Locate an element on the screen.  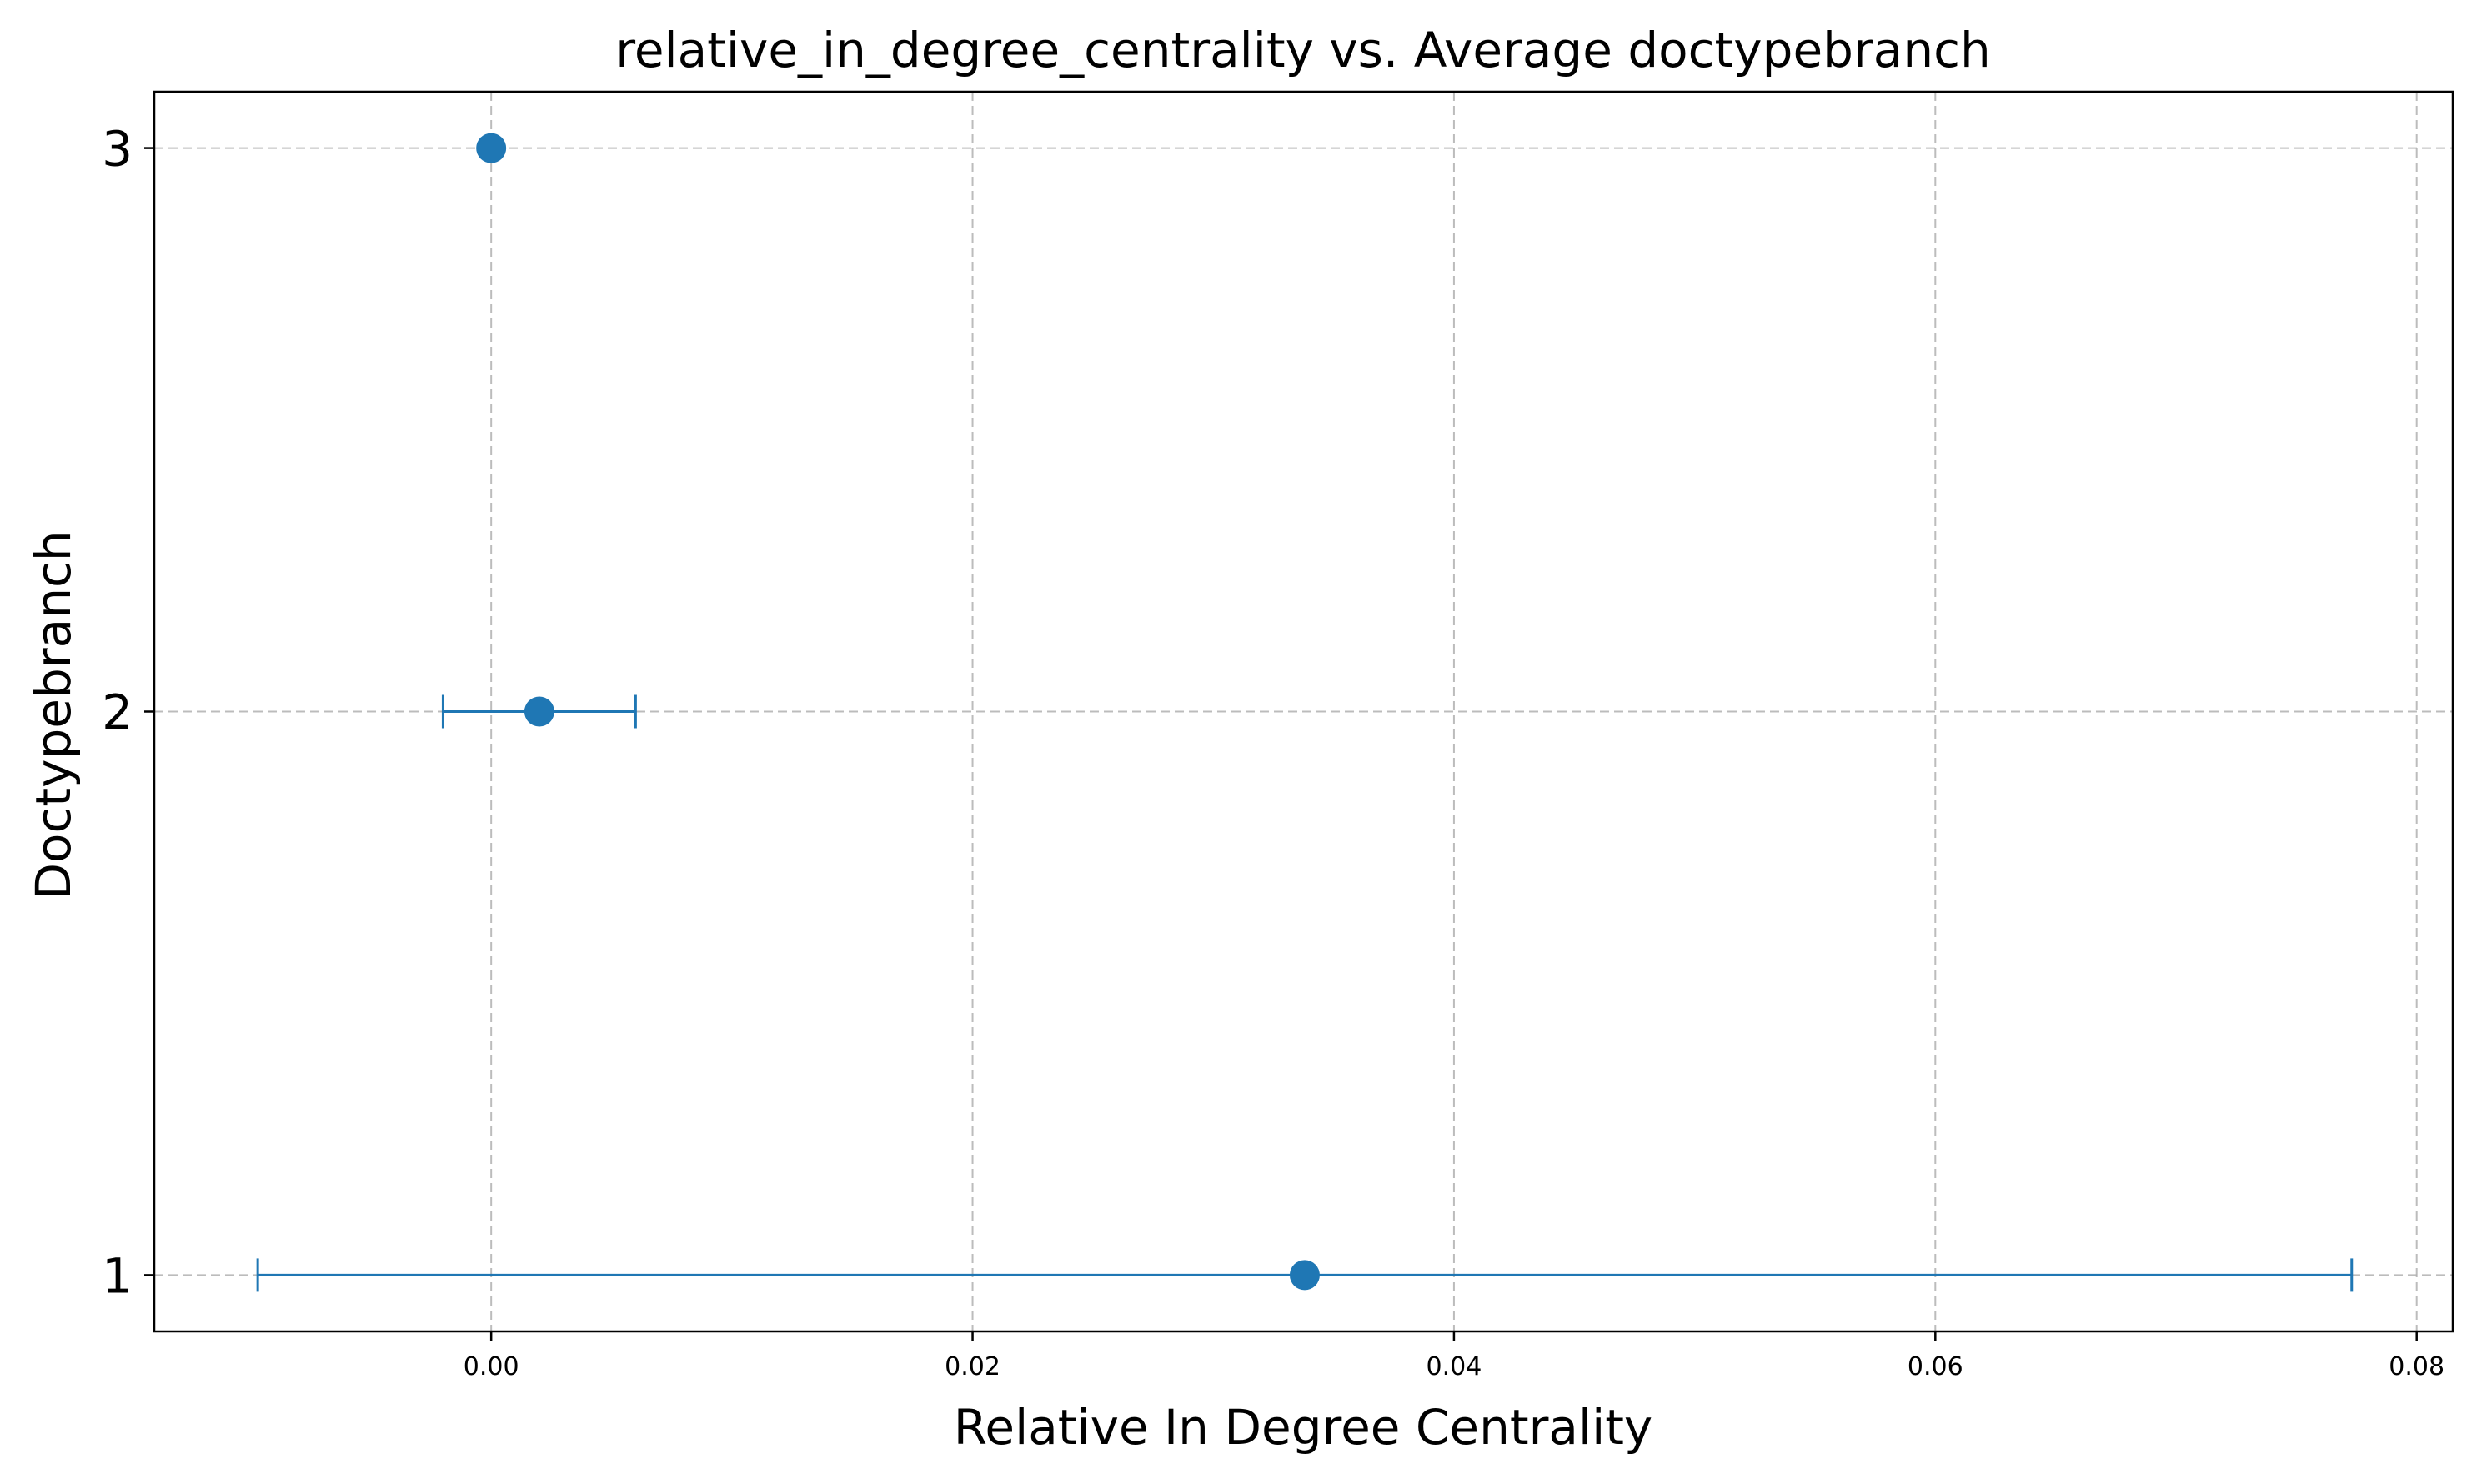
x-axis: 0.00 0.02 0.04 0.06 0.08 is located at coordinates (1454, 1356).